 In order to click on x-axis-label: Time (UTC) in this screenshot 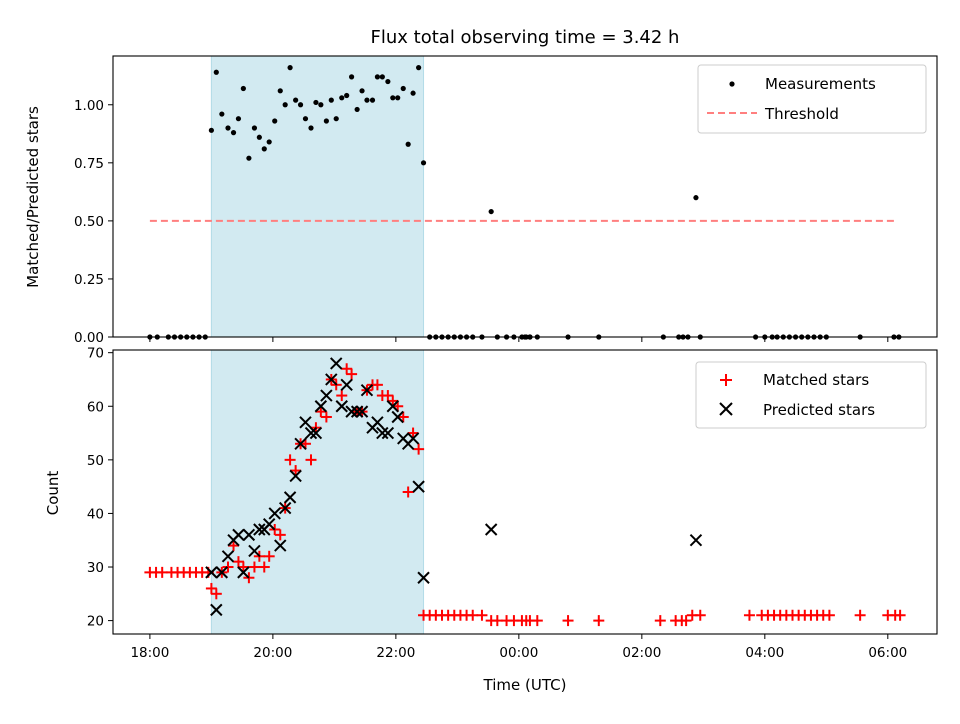, I will do `click(525, 685)`.